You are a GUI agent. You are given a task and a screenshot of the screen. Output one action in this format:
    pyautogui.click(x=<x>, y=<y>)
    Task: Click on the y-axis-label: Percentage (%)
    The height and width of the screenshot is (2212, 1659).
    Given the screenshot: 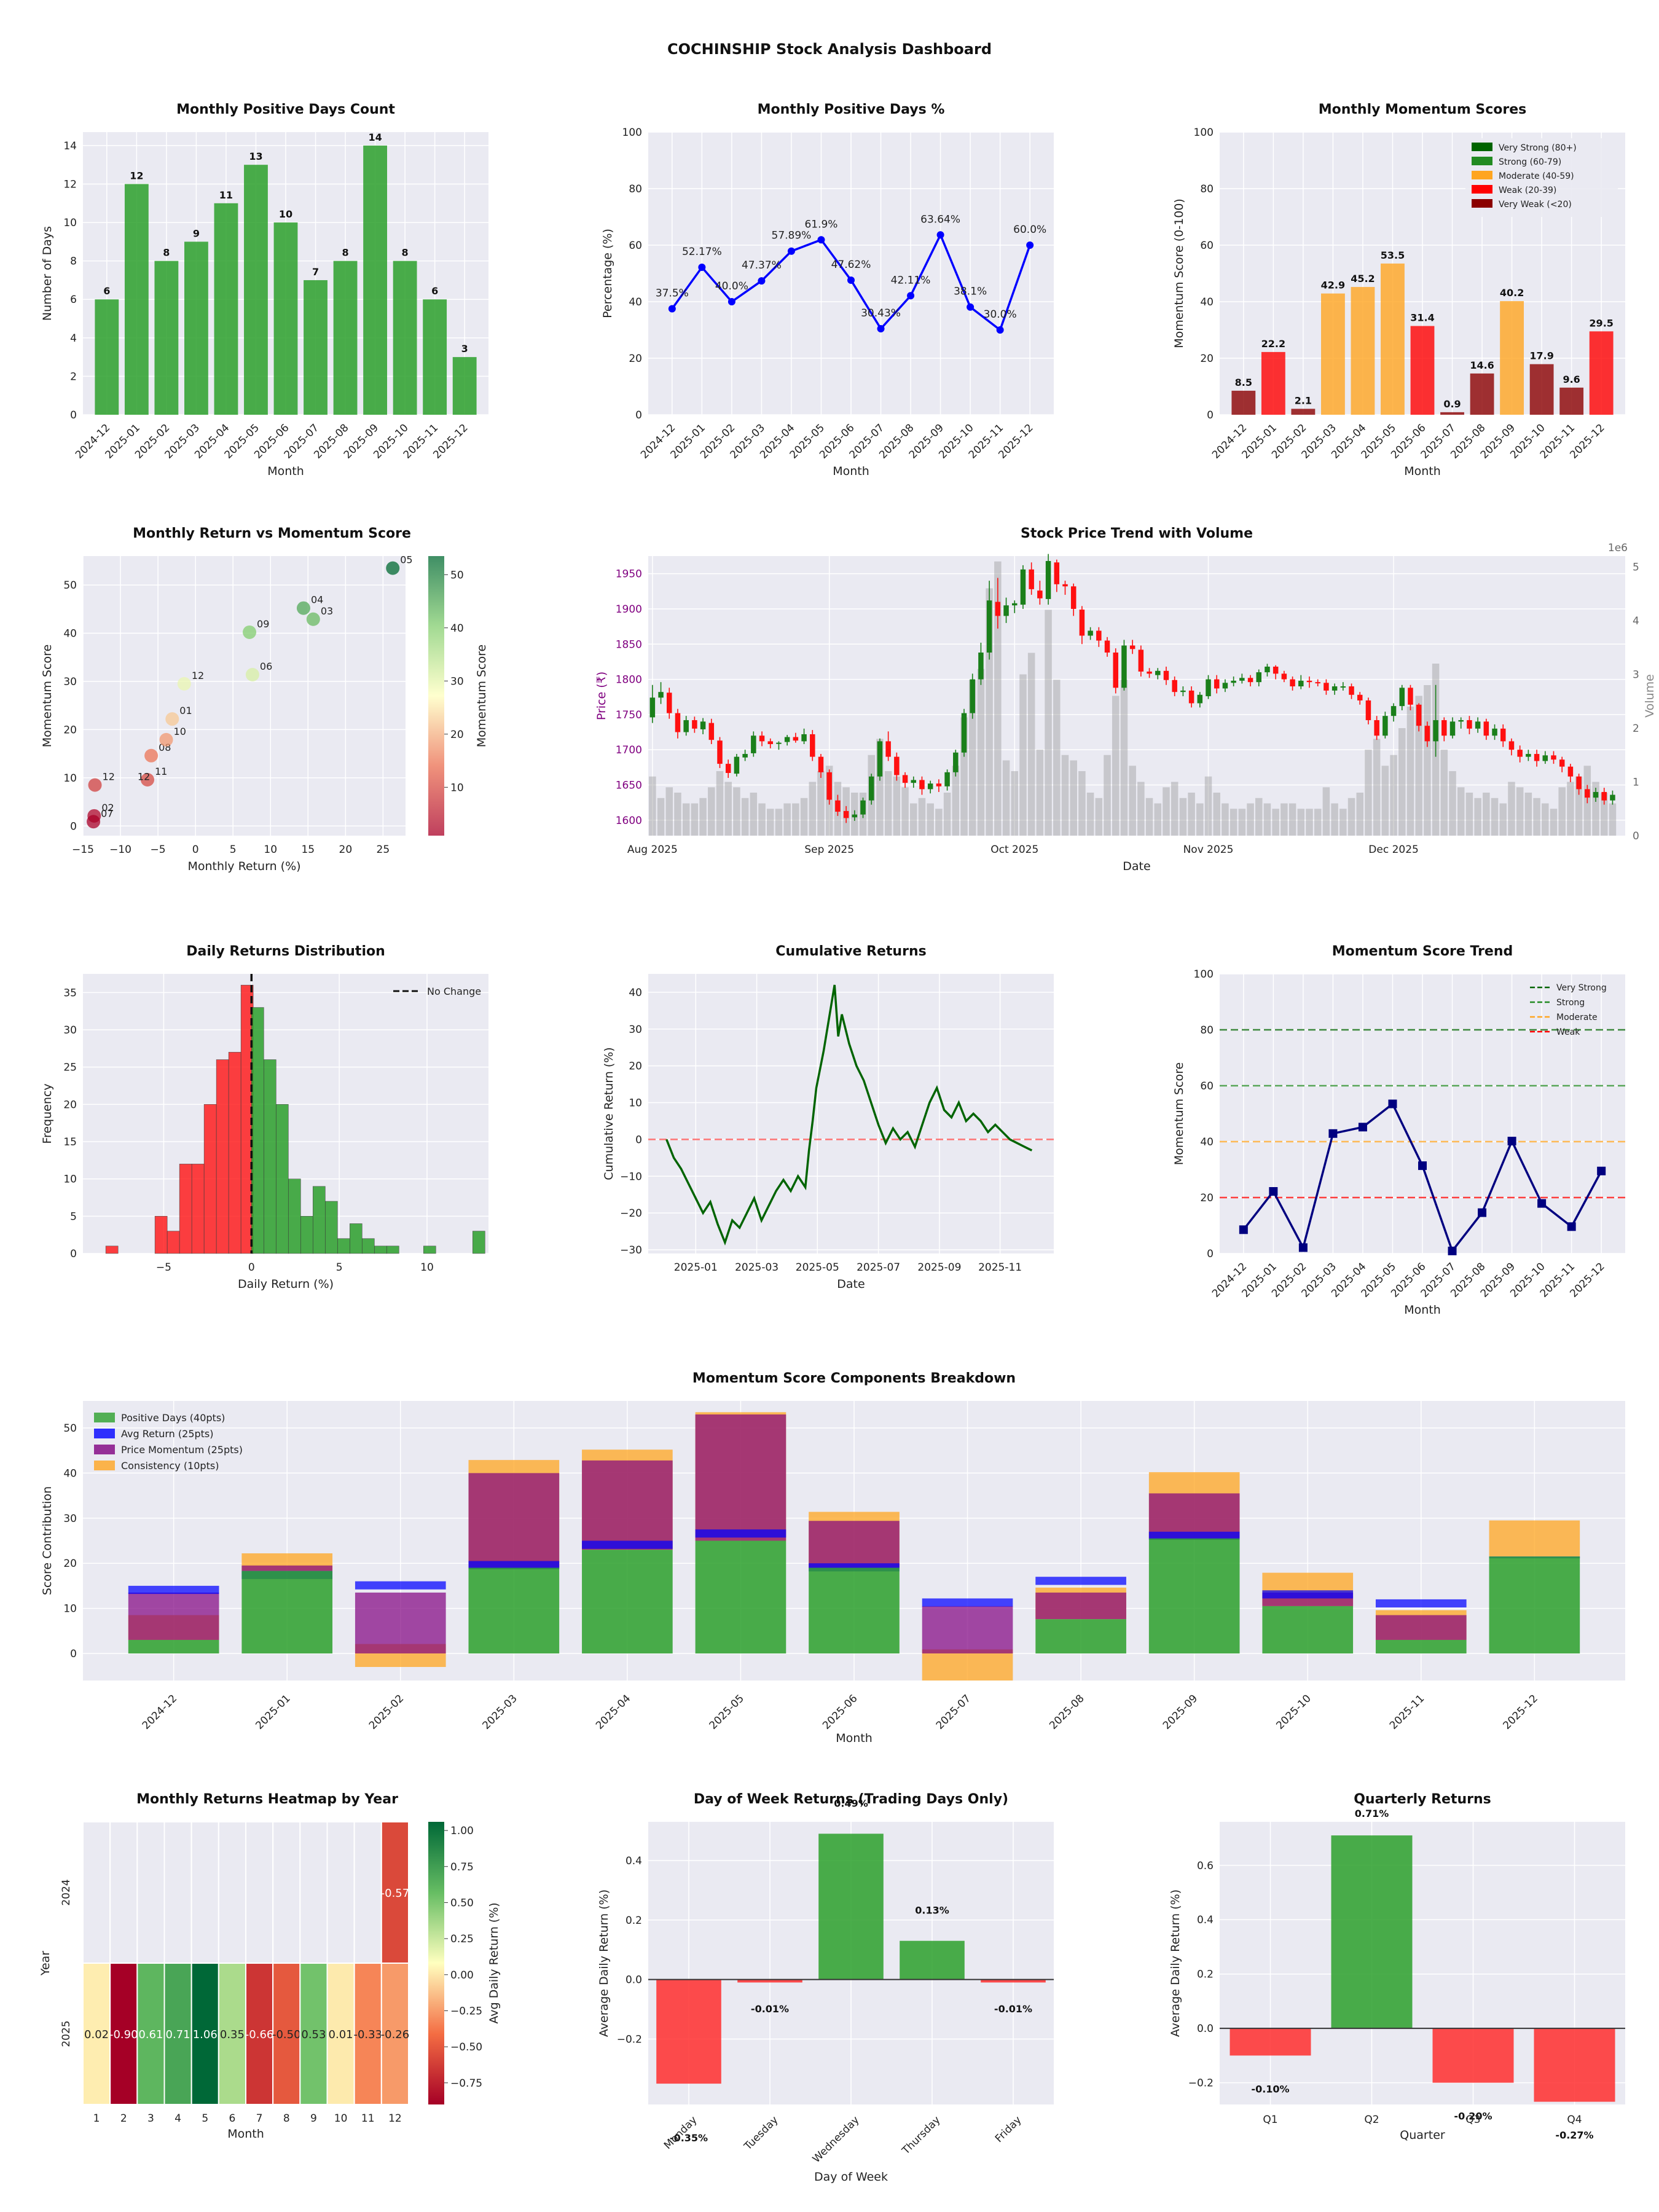 What is the action you would take?
    pyautogui.click(x=607, y=273)
    